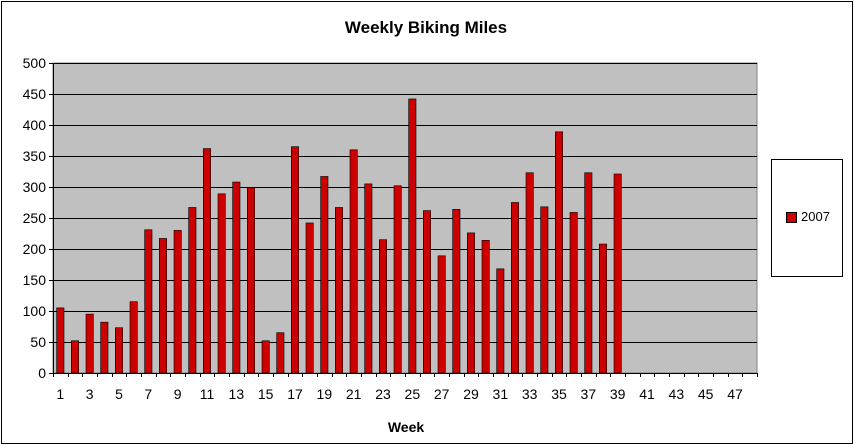  Describe the element at coordinates (426, 27) in the screenshot. I see `chart-title: Weekly Biking Miles` at that location.